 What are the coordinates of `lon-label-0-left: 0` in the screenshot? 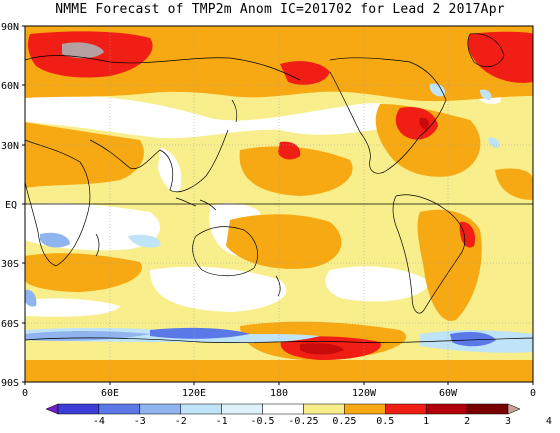 It's located at (25, 393).